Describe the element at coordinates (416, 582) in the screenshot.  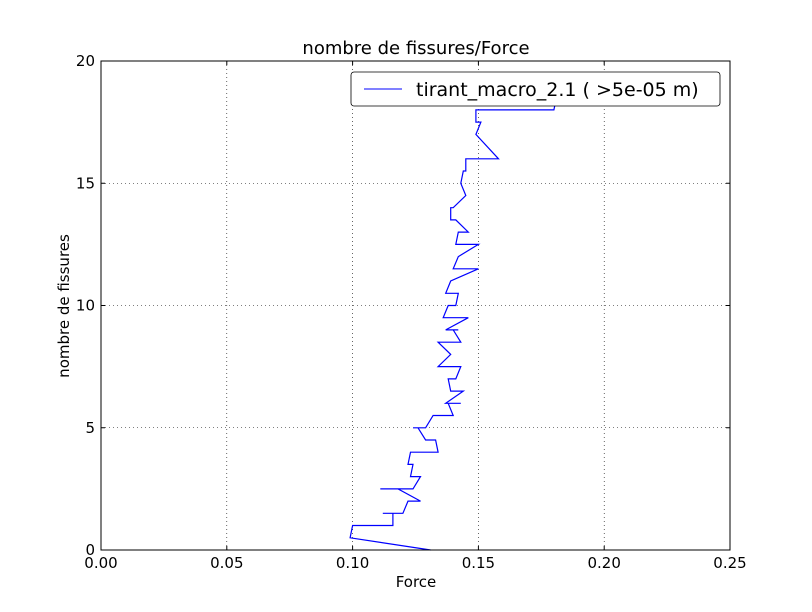
I see `x-axis-label: Force` at that location.